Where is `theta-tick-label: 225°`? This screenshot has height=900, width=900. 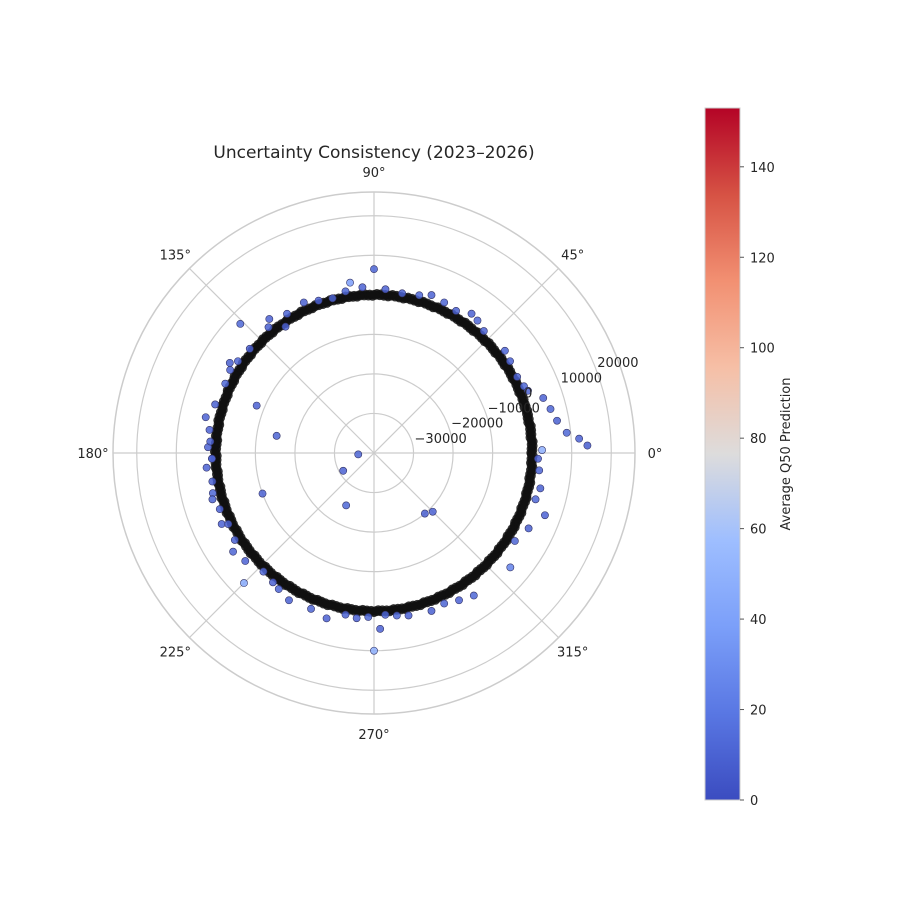
theta-tick-label: 225° is located at coordinates (175, 653).